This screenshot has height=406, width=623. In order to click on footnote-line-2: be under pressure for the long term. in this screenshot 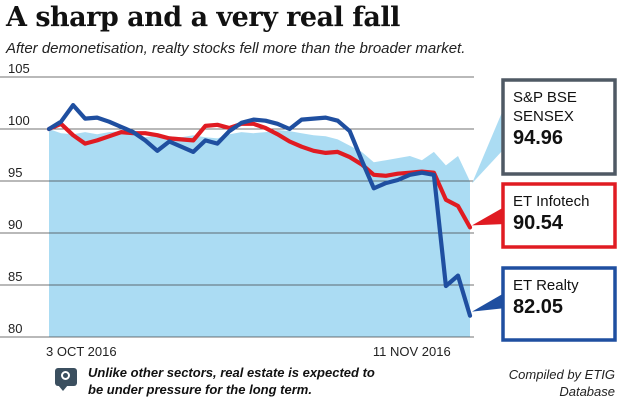, I will do `click(200, 389)`.